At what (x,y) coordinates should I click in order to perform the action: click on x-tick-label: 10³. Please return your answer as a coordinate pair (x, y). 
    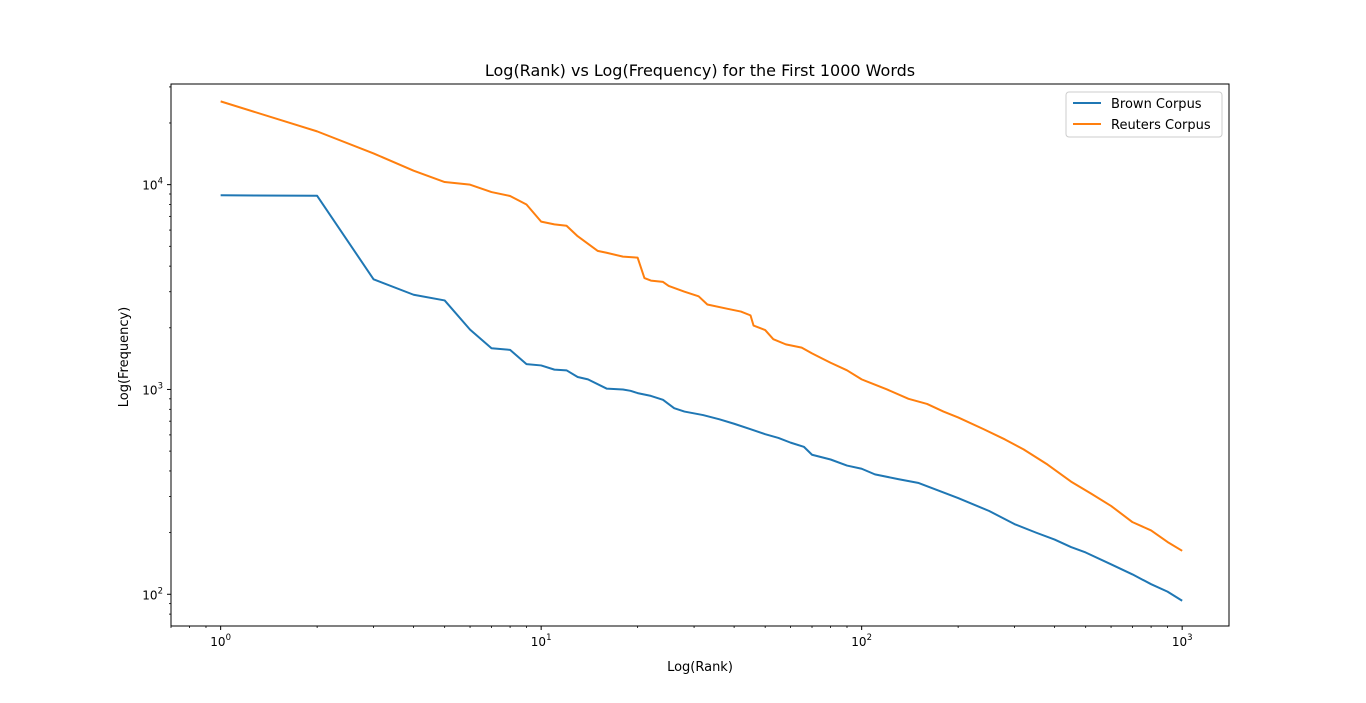
    Looking at the image, I should click on (1182, 641).